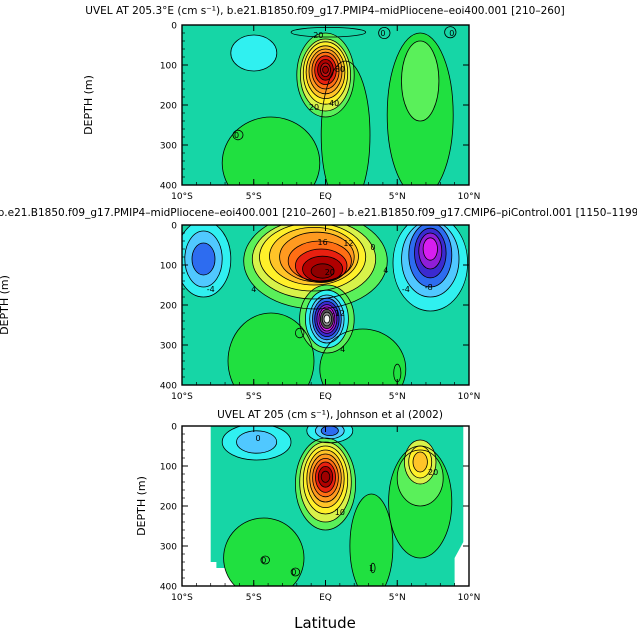 The height and width of the screenshot is (638, 637). I want to click on panel-3-contour-label: 20, so click(433, 472).